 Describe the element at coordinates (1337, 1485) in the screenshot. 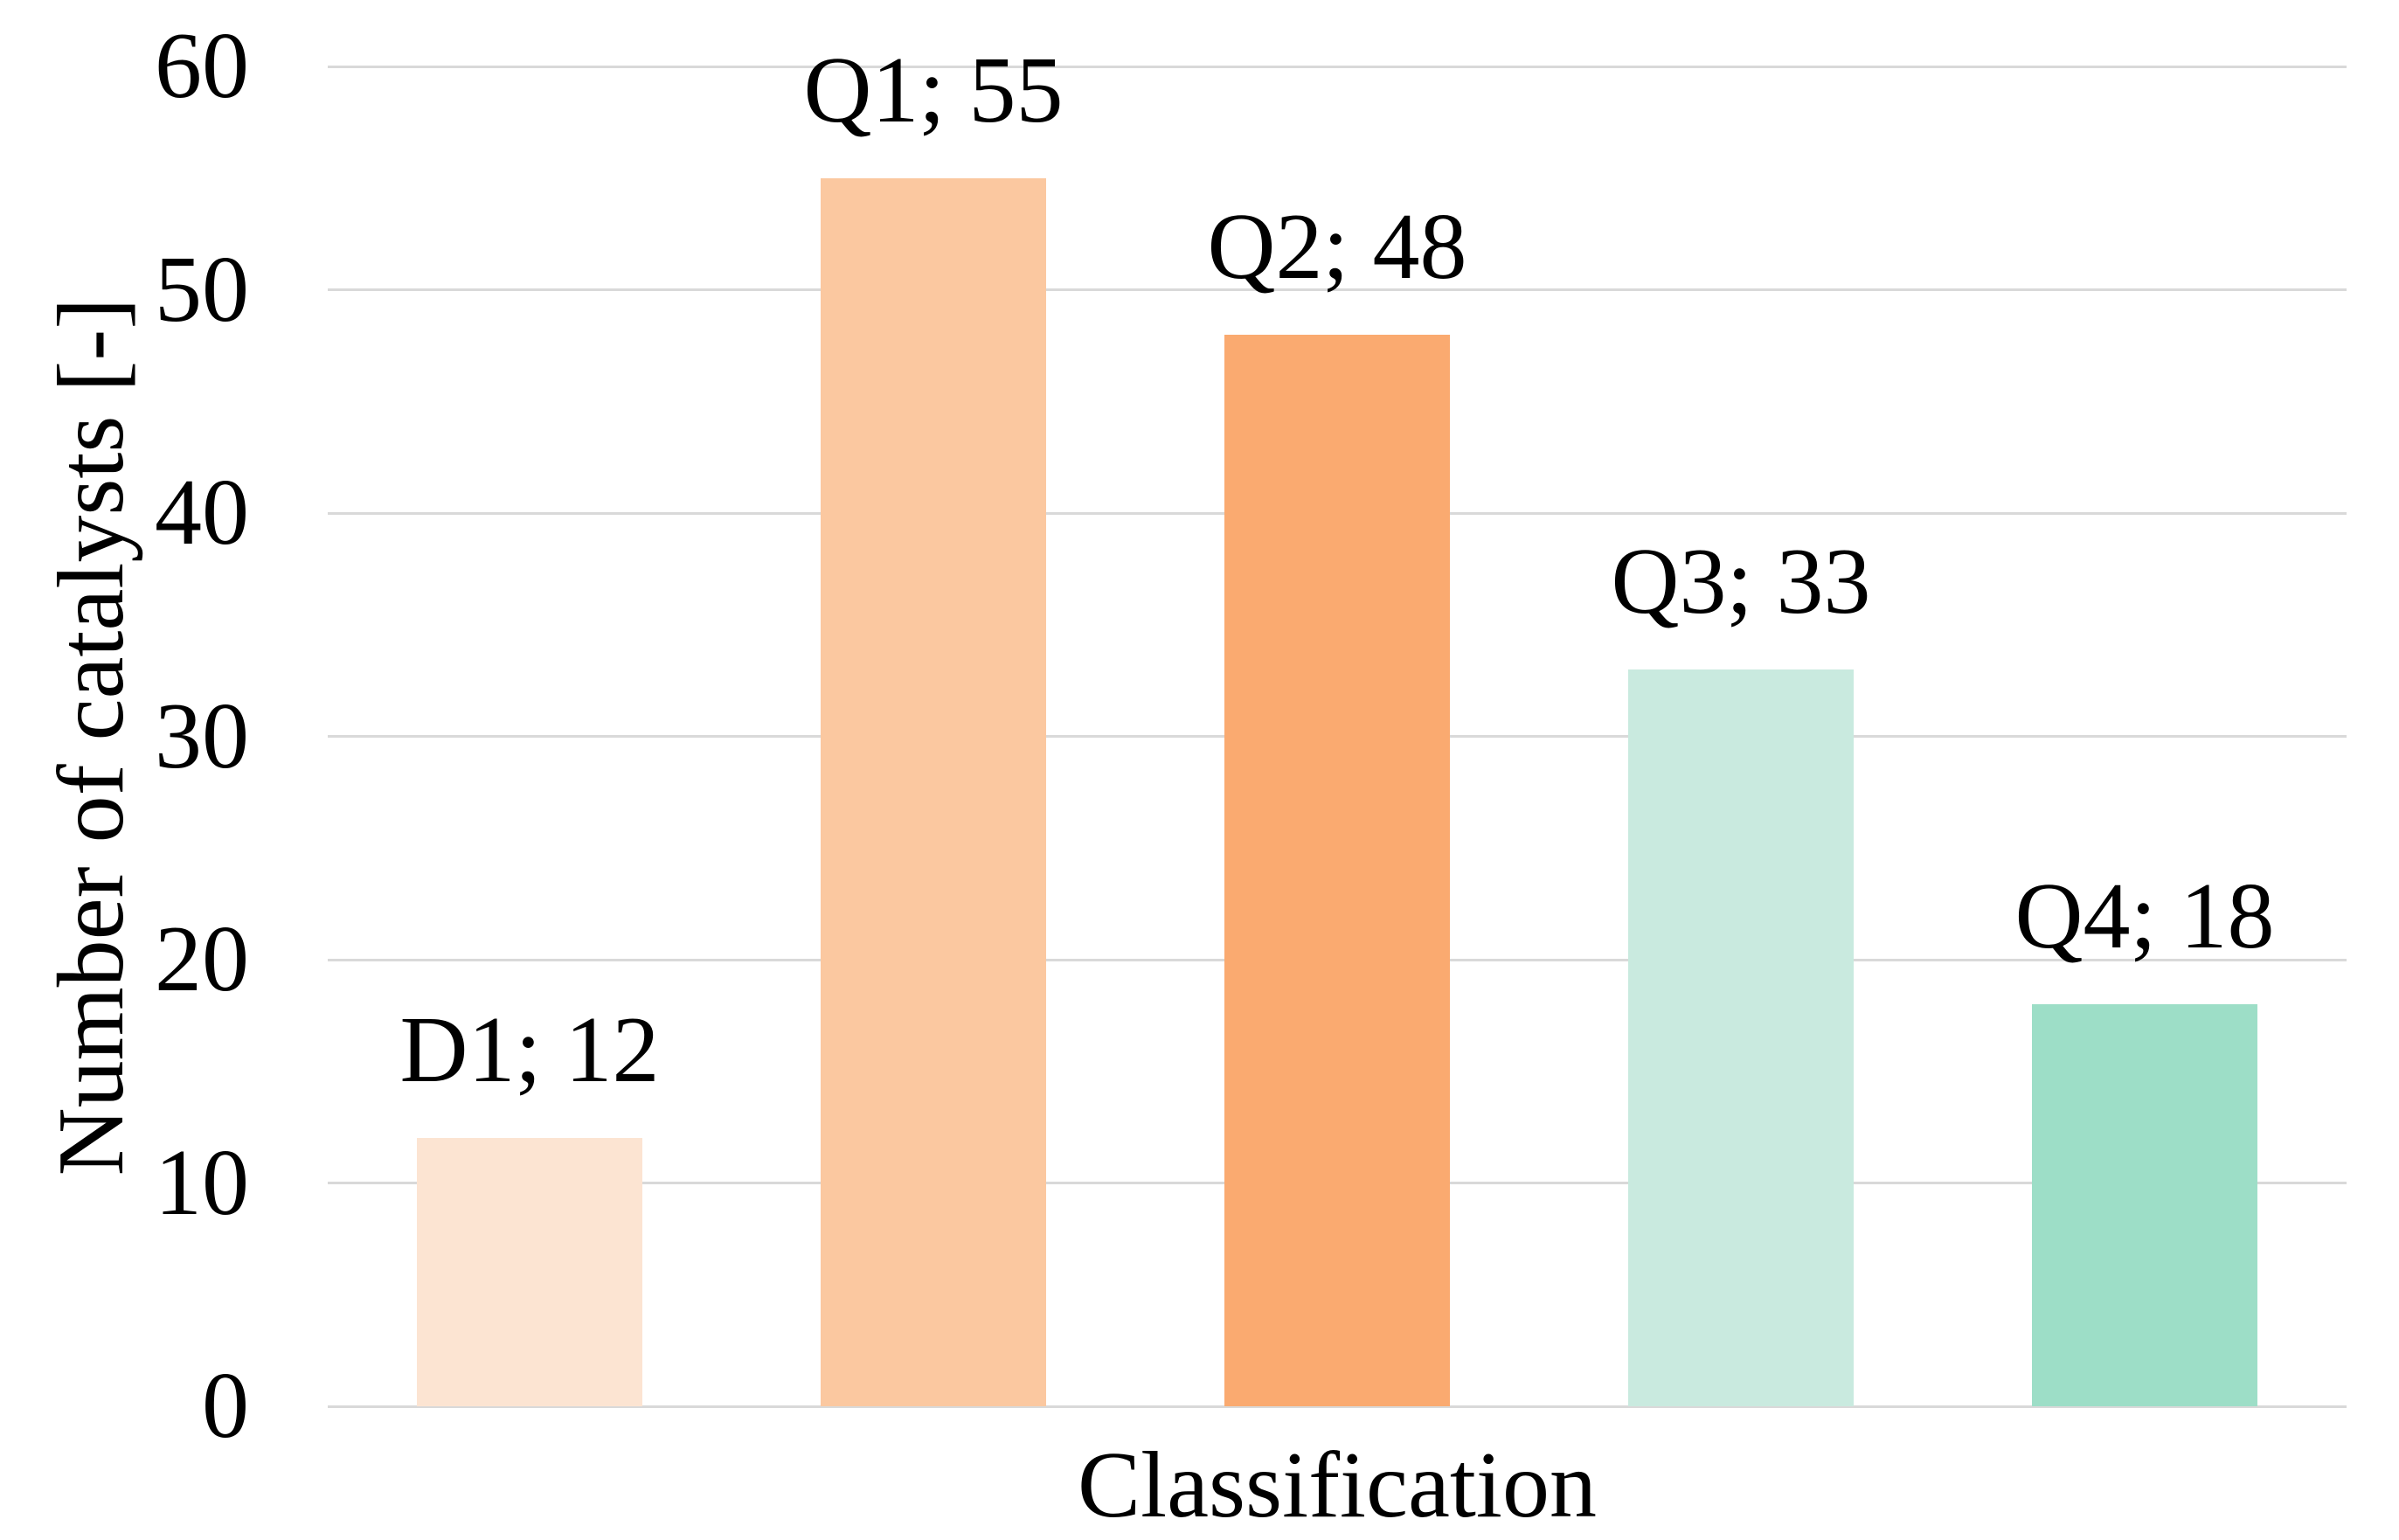

I see `x-axis-title: Classification` at that location.